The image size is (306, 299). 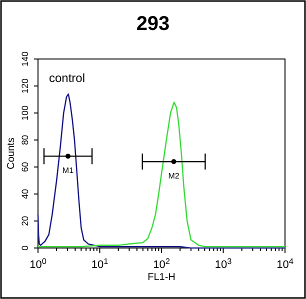 What do you see at coordinates (25, 86) in the screenshot?
I see `y-tick-label: 120` at bounding box center [25, 86].